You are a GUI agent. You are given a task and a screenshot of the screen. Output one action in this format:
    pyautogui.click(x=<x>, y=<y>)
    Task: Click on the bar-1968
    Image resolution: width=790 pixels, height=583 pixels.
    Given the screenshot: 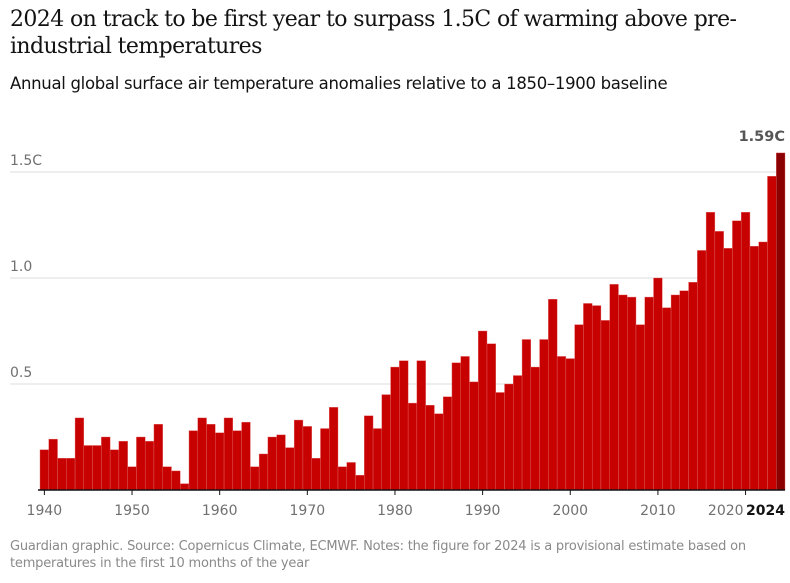 What is the action you would take?
    pyautogui.click(x=290, y=469)
    